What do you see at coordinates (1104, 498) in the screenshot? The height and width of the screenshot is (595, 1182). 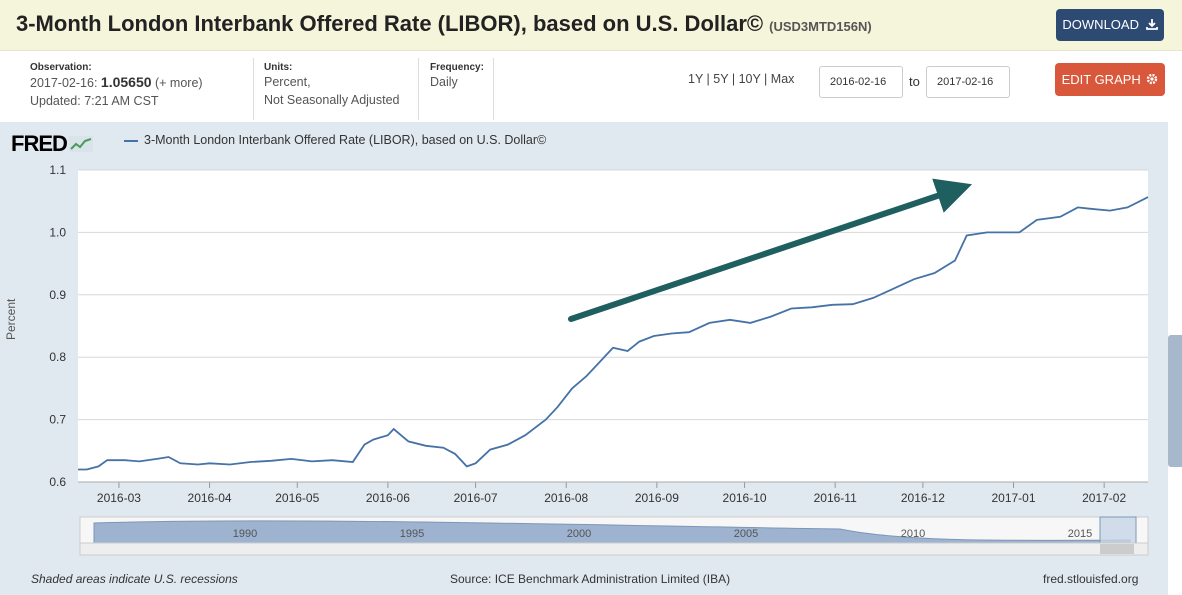 I see `x-tick-label: 2017-02` at bounding box center [1104, 498].